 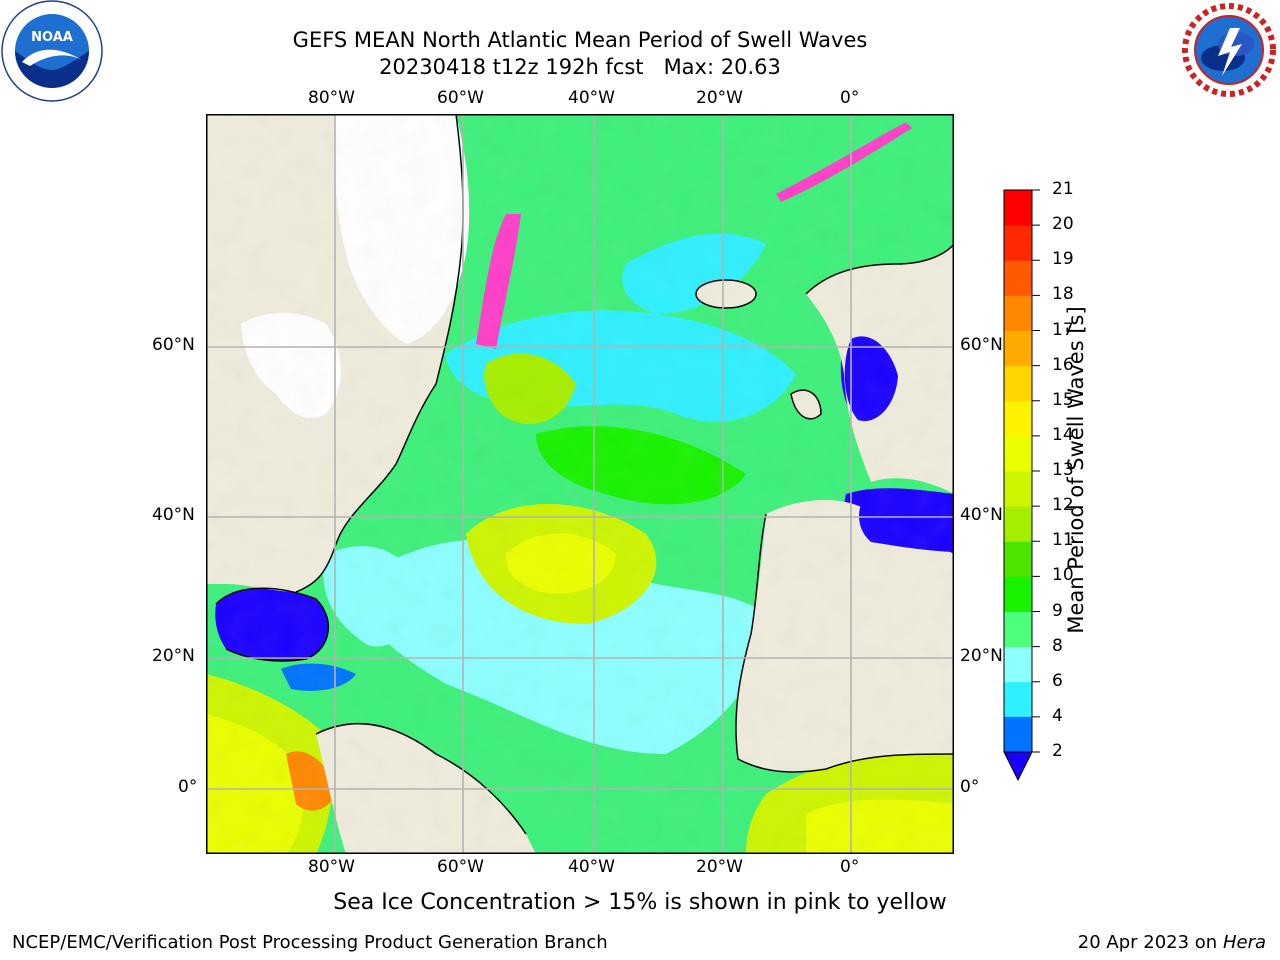 I want to click on colorbar-tick-label: 9, so click(x=1057, y=610).